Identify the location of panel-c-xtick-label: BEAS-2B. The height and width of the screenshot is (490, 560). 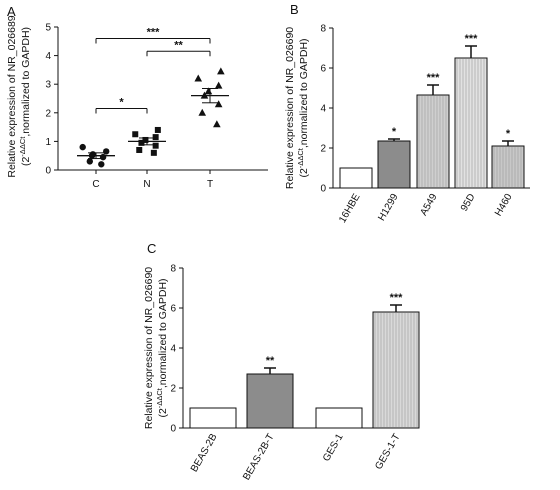
(204, 453).